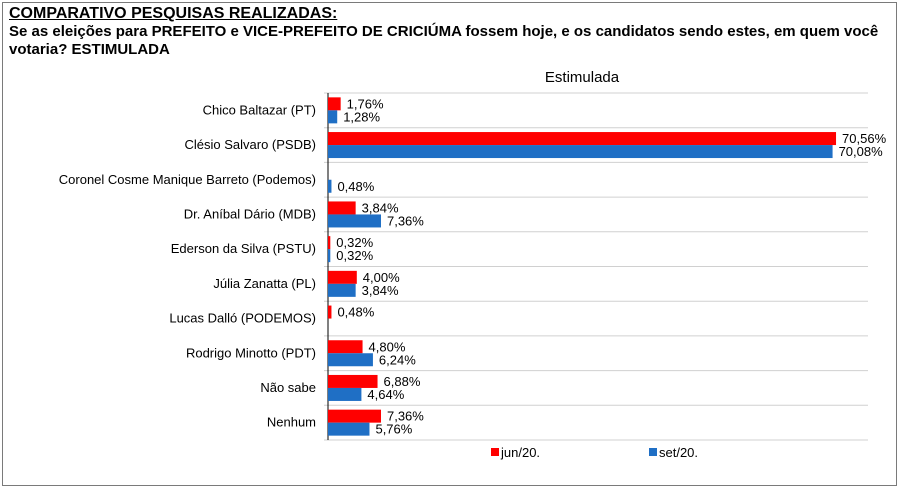 This screenshot has height=490, width=901. Describe the element at coordinates (264, 283) in the screenshot. I see `category-label: Júlia Zanatta (PL)` at that location.